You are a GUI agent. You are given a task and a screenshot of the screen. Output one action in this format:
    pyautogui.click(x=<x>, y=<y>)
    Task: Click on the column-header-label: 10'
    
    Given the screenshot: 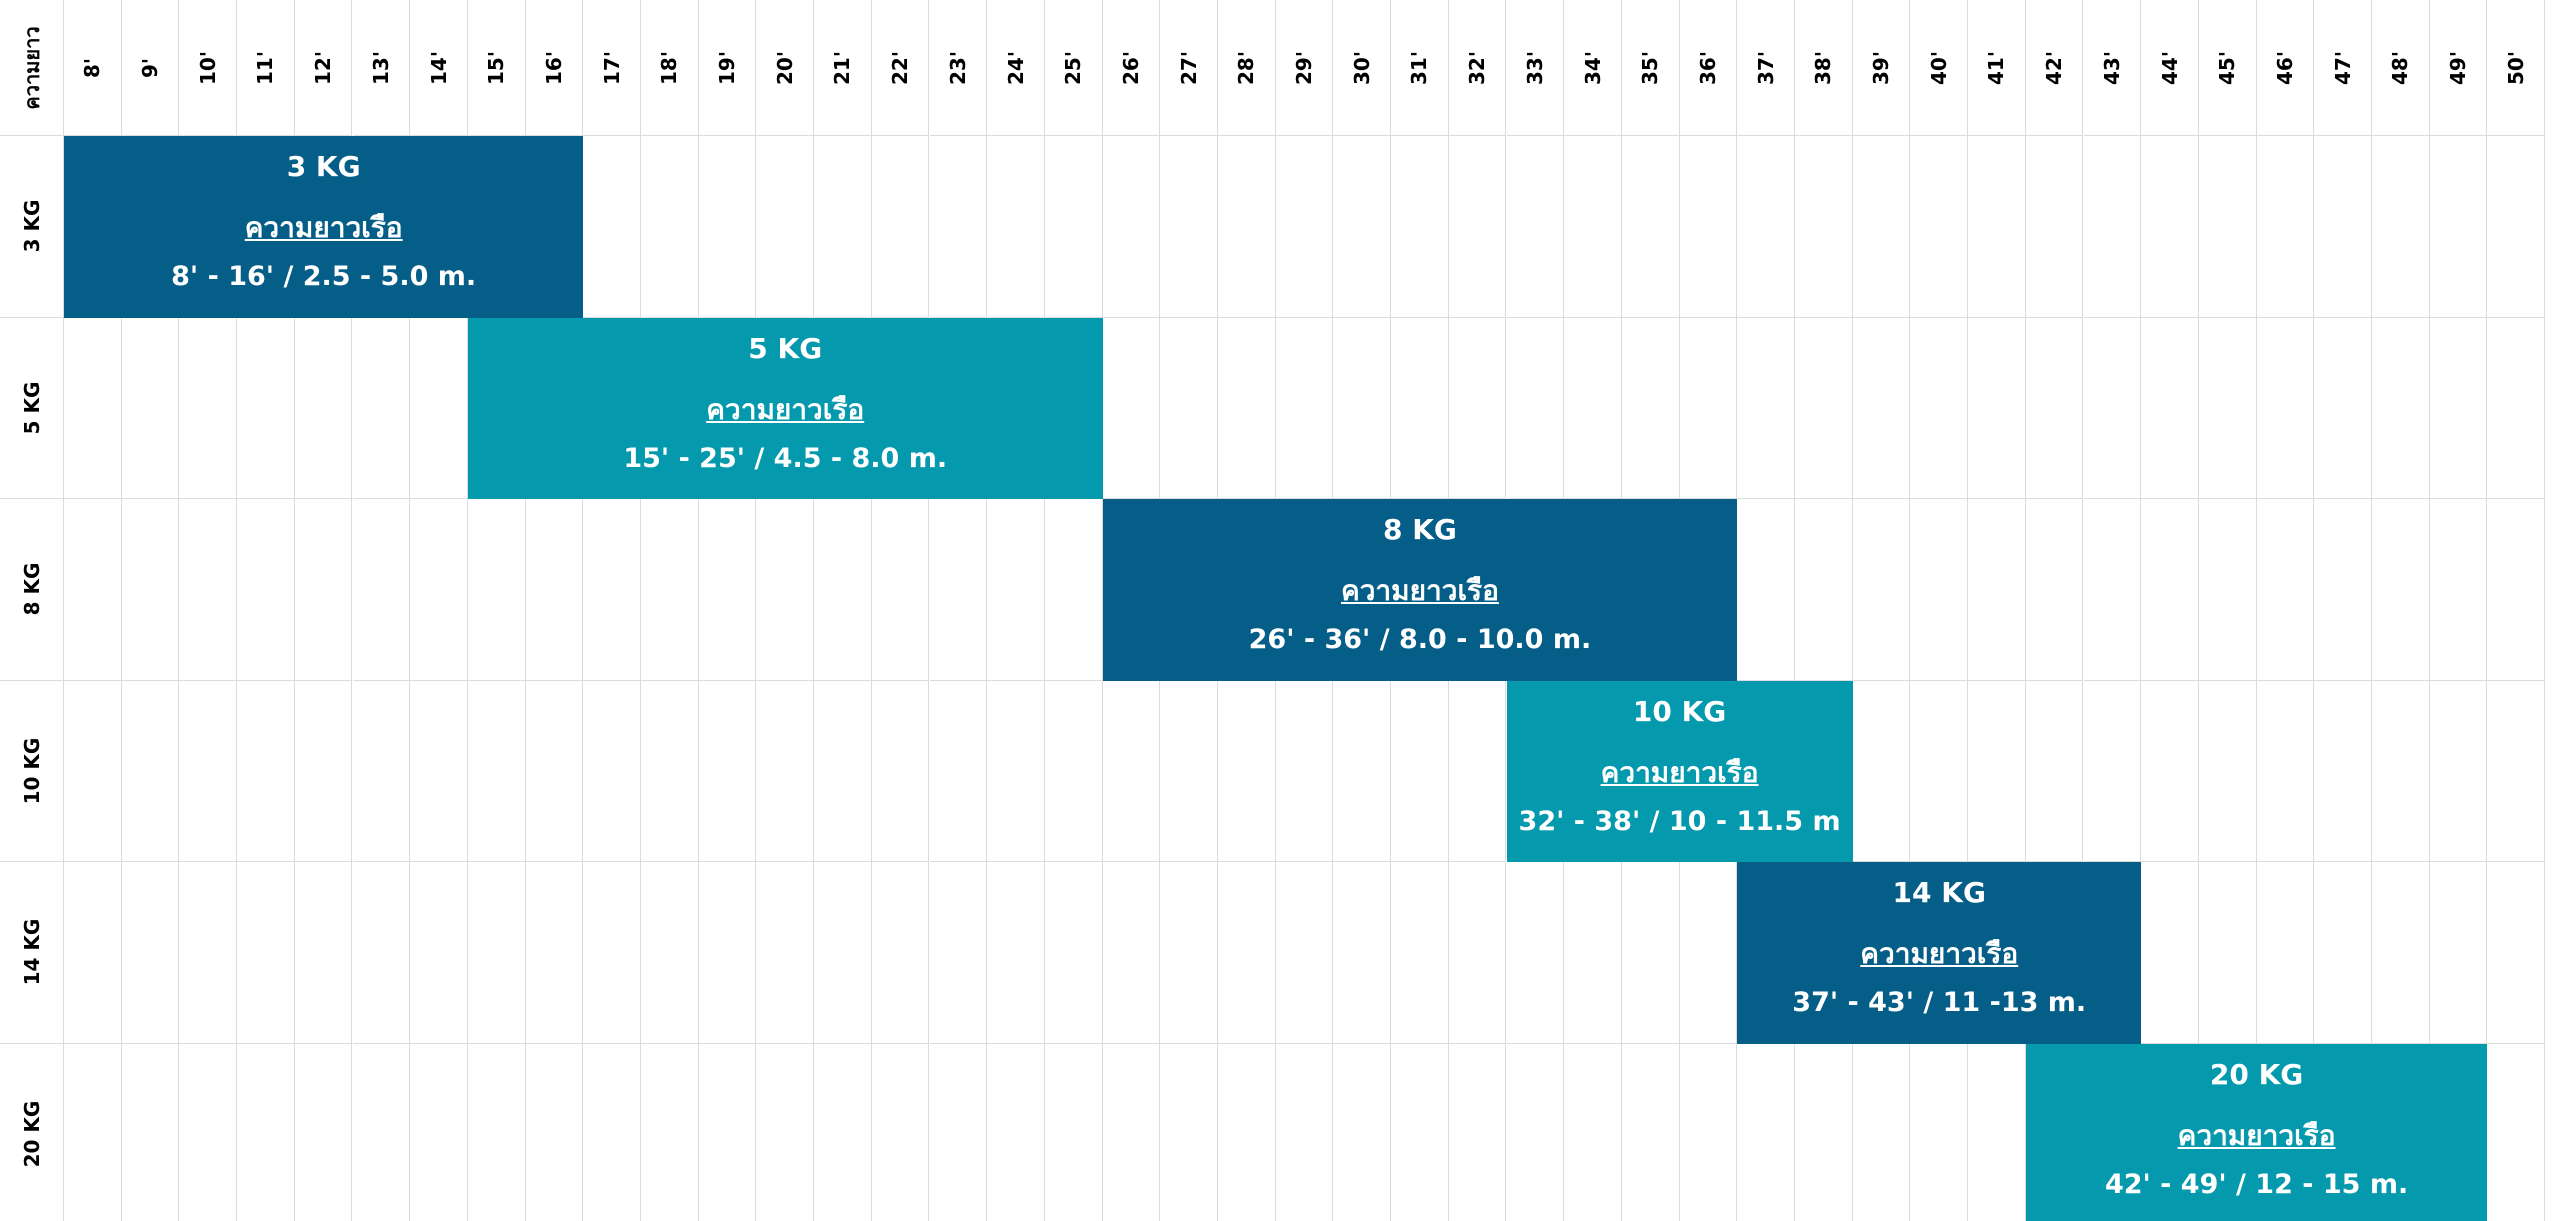 What is the action you would take?
    pyautogui.click(x=207, y=67)
    